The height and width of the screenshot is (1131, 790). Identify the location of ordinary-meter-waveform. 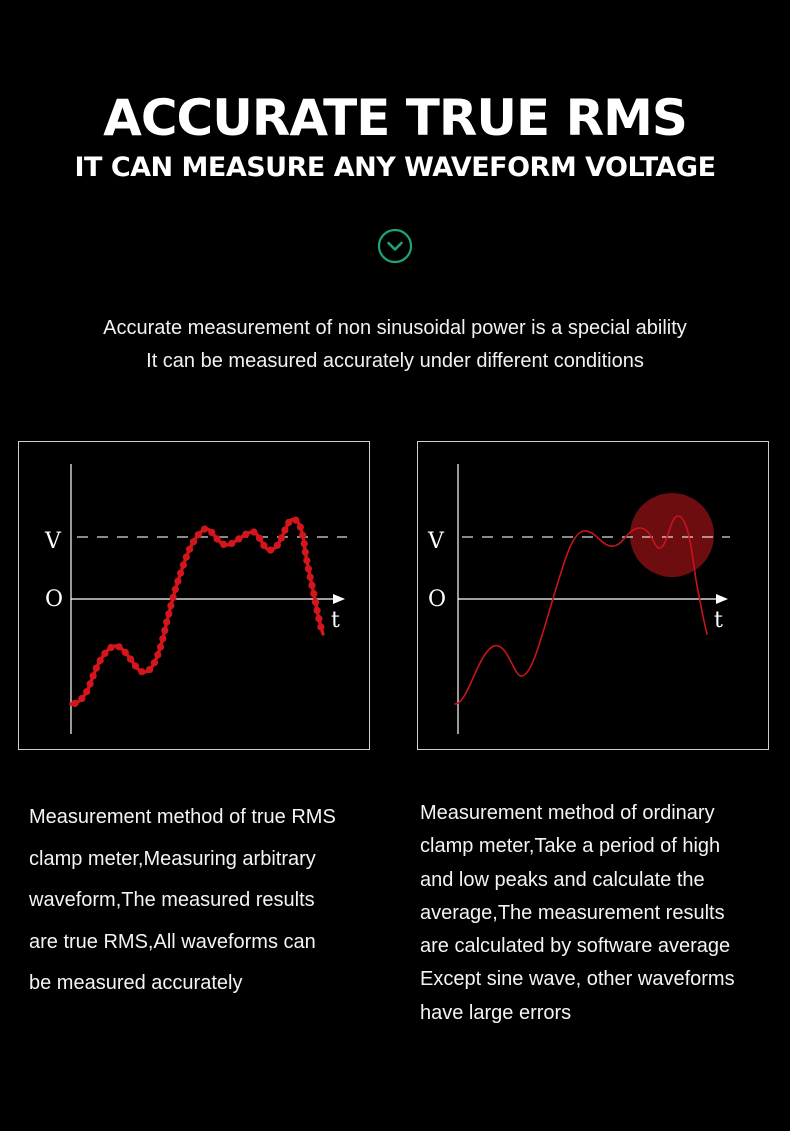
(581, 610).